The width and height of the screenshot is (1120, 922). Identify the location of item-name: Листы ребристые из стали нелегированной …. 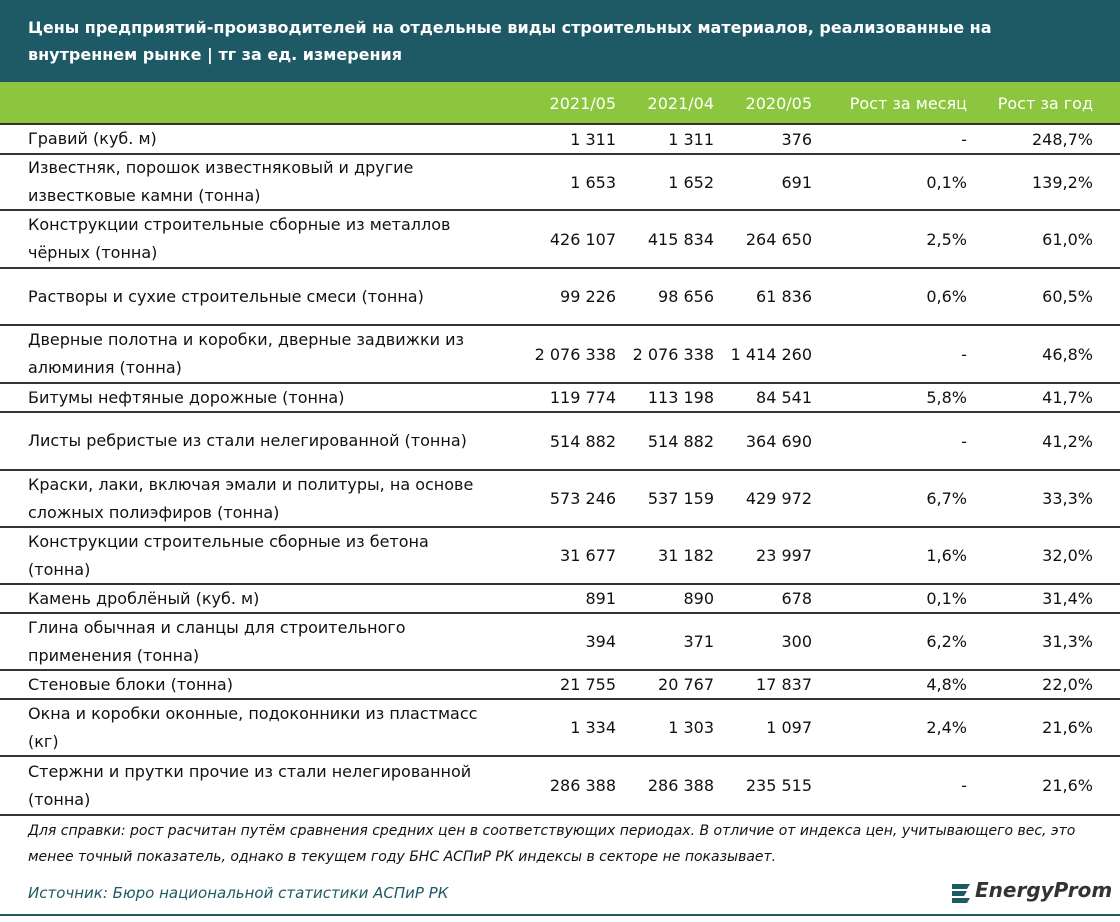
(247, 440).